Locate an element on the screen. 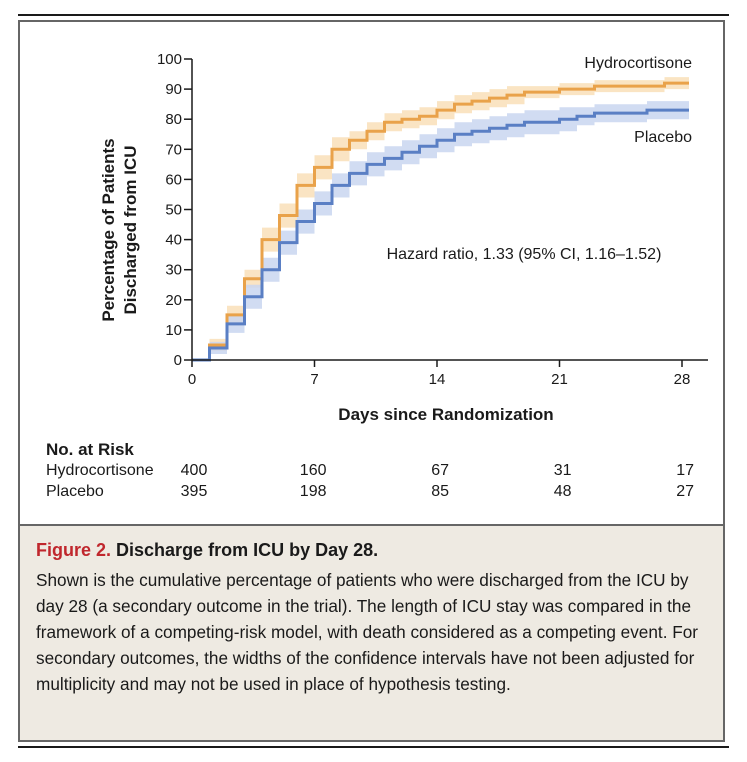 Image resolution: width=747 pixels, height=762 pixels. risk-cell: 17 is located at coordinates (685, 470).